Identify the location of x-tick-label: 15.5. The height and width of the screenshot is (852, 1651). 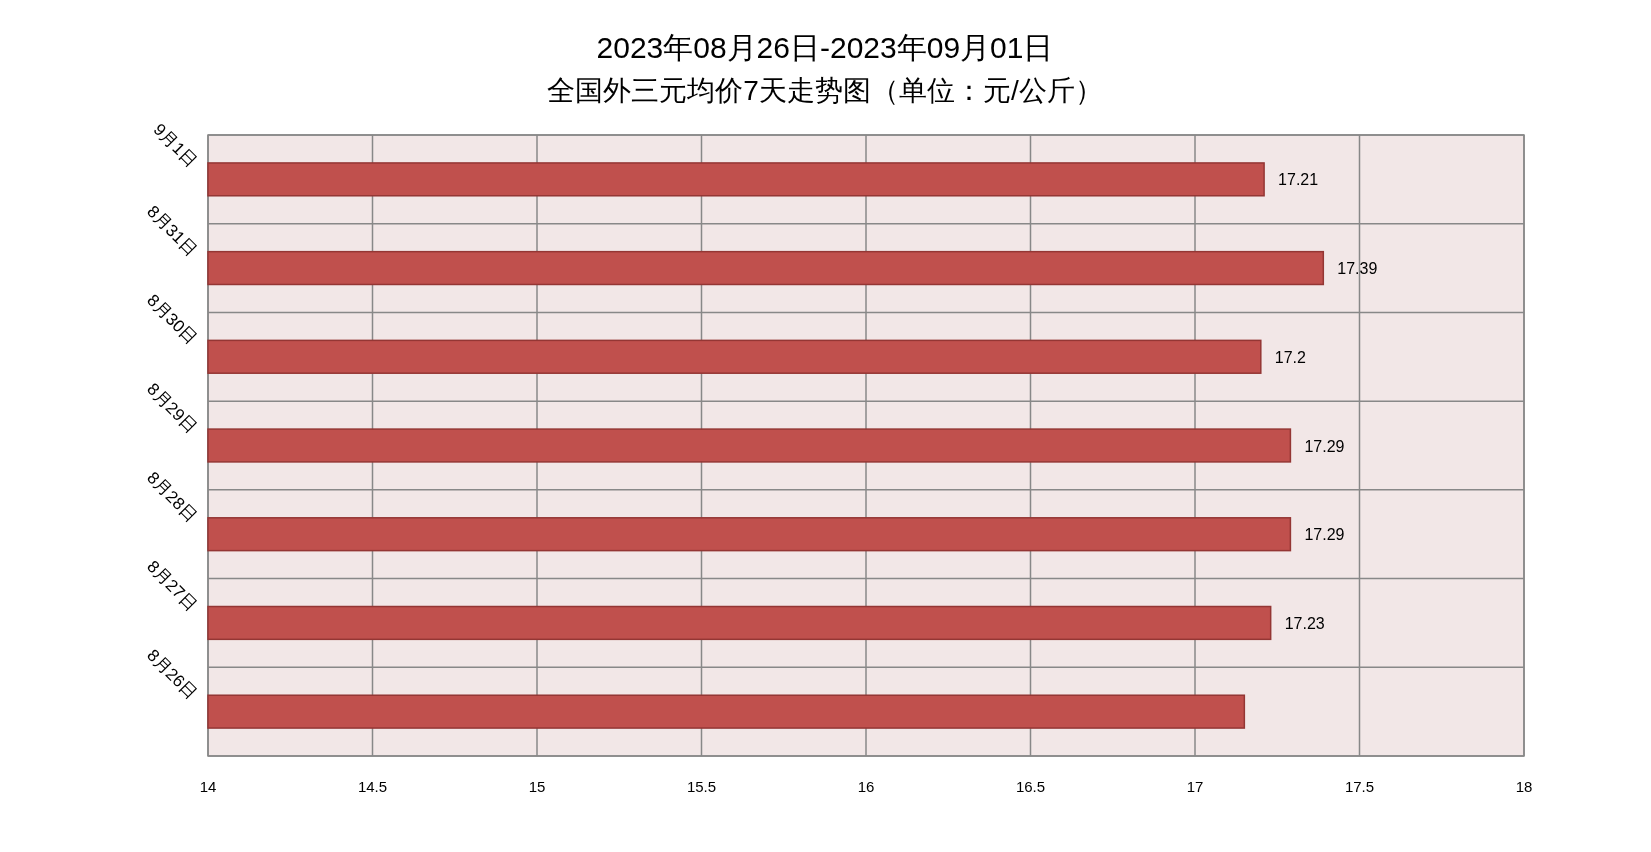
(701, 786).